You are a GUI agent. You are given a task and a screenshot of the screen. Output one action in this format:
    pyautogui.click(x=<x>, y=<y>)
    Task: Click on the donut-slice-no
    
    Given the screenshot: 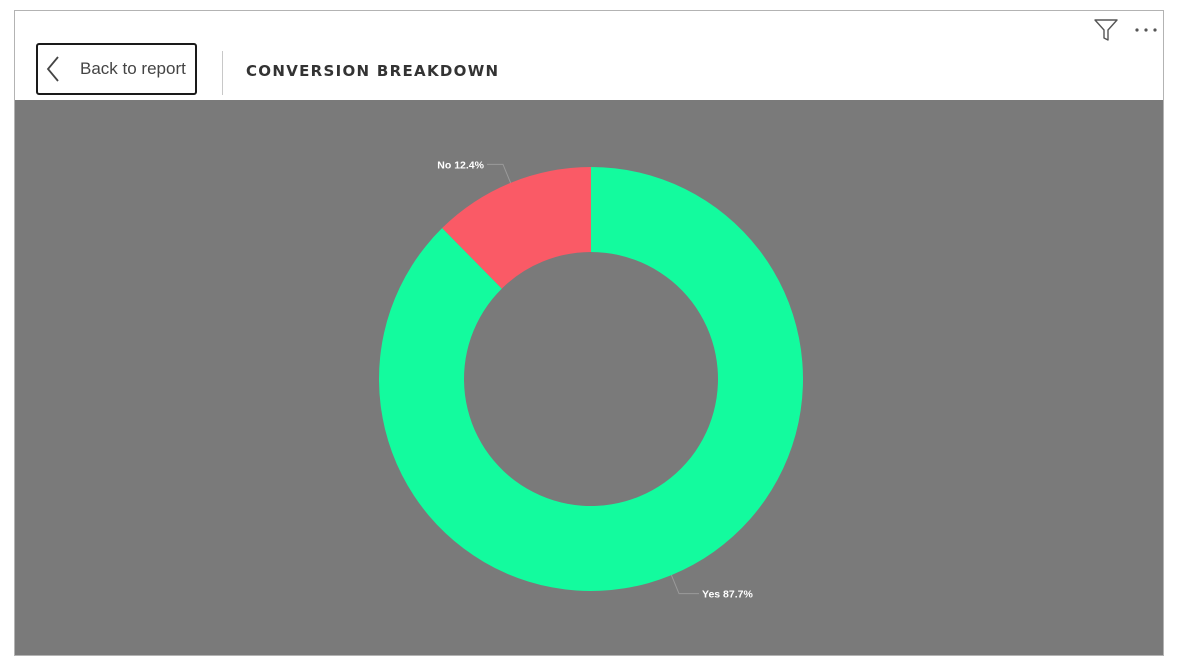 What is the action you would take?
    pyautogui.click(x=516, y=228)
    